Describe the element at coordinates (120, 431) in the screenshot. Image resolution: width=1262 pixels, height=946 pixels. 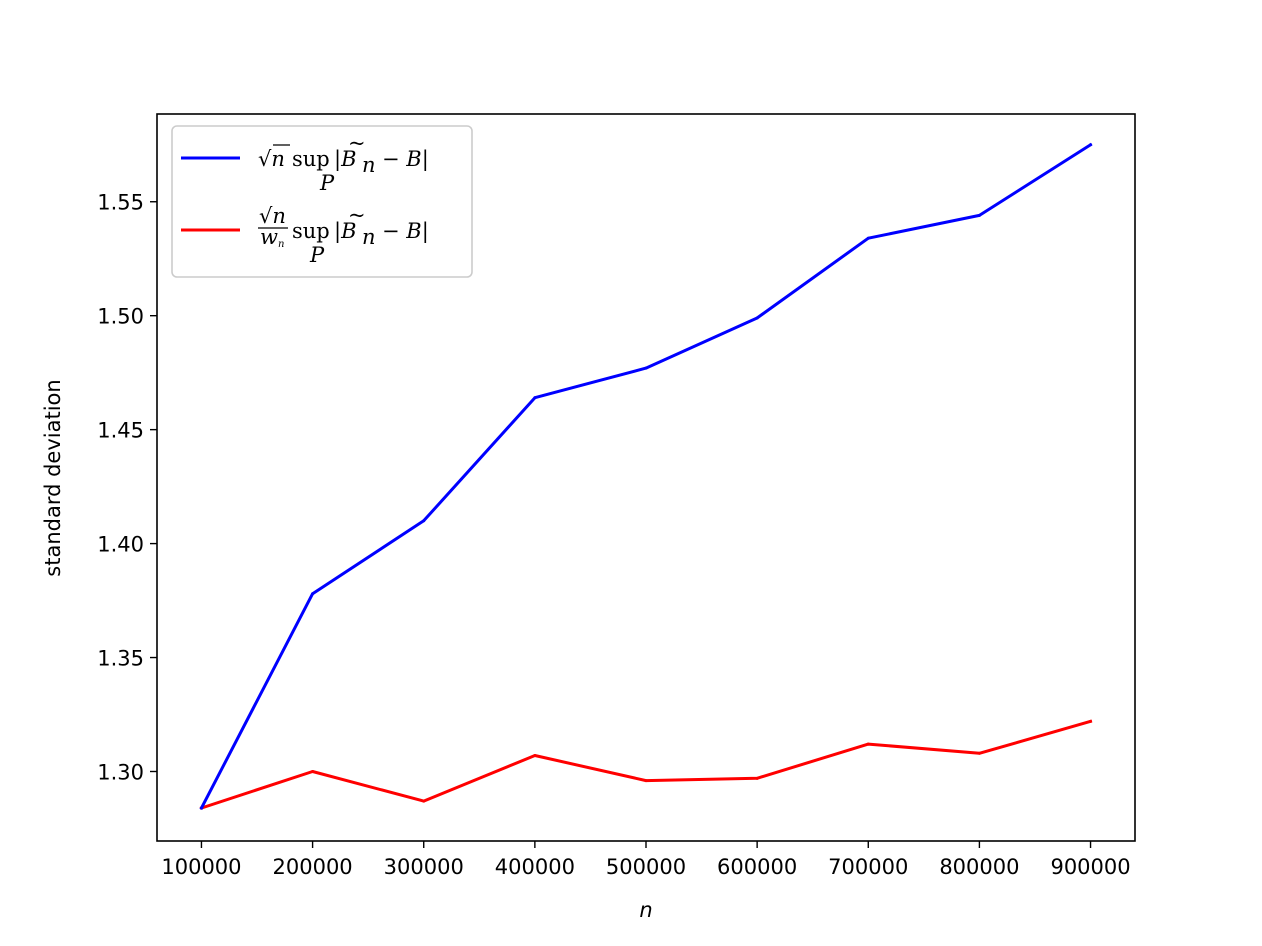
I see `y-tick-label: 1.45` at that location.